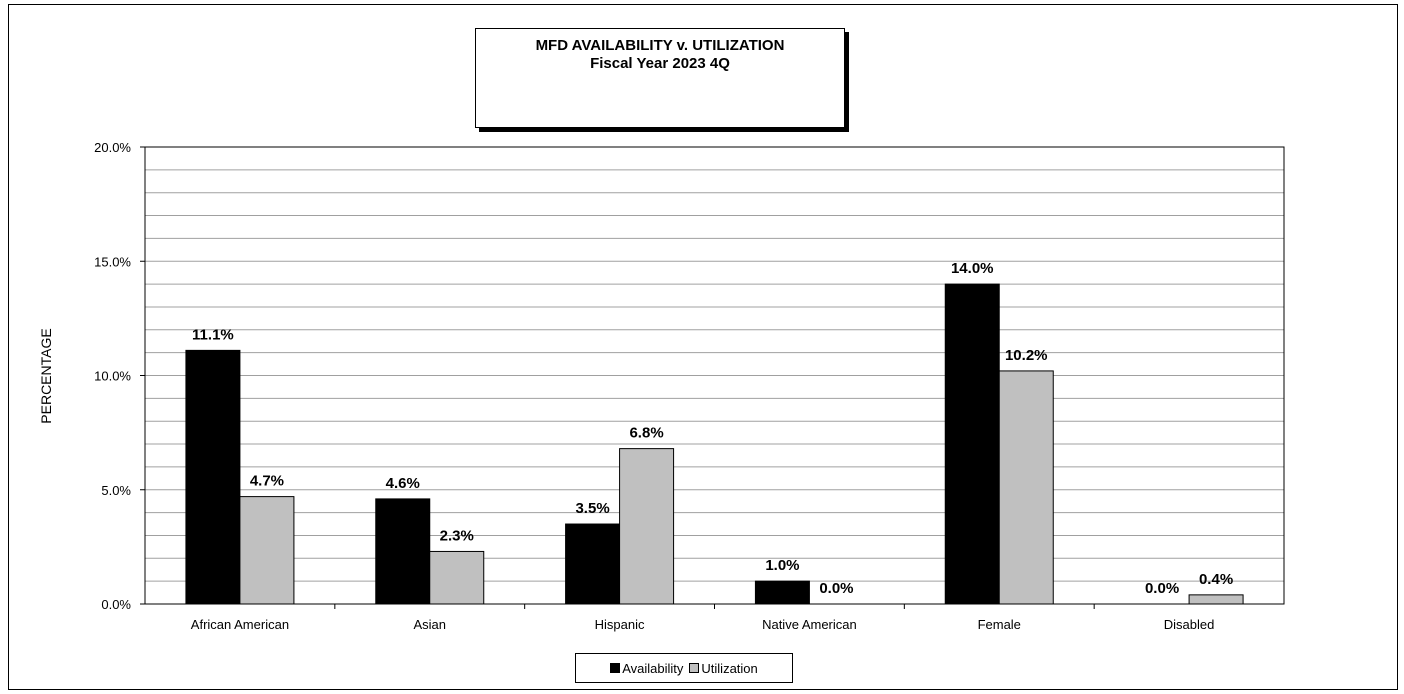 Image resolution: width=1404 pixels, height=694 pixels. Describe the element at coordinates (267, 481) in the screenshot. I see `data-label-utilization: 4.7%` at that location.